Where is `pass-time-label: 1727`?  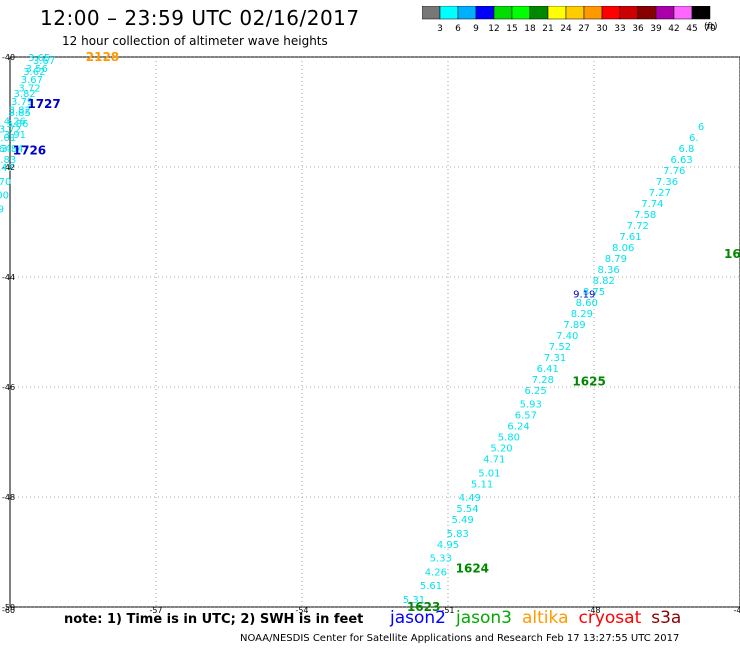
pass-time-label: 1727 is located at coordinates (43, 104).